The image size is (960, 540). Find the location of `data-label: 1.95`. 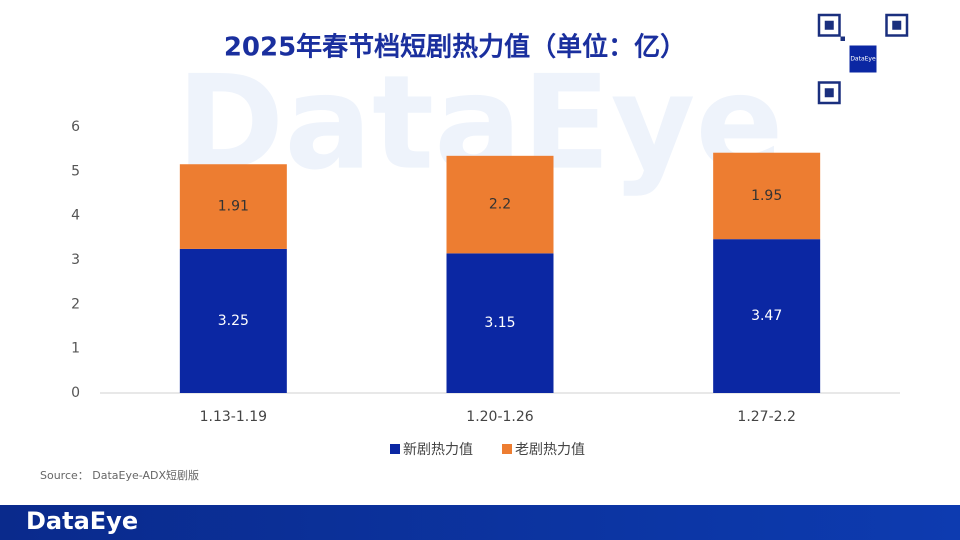

data-label: 1.95 is located at coordinates (766, 196).